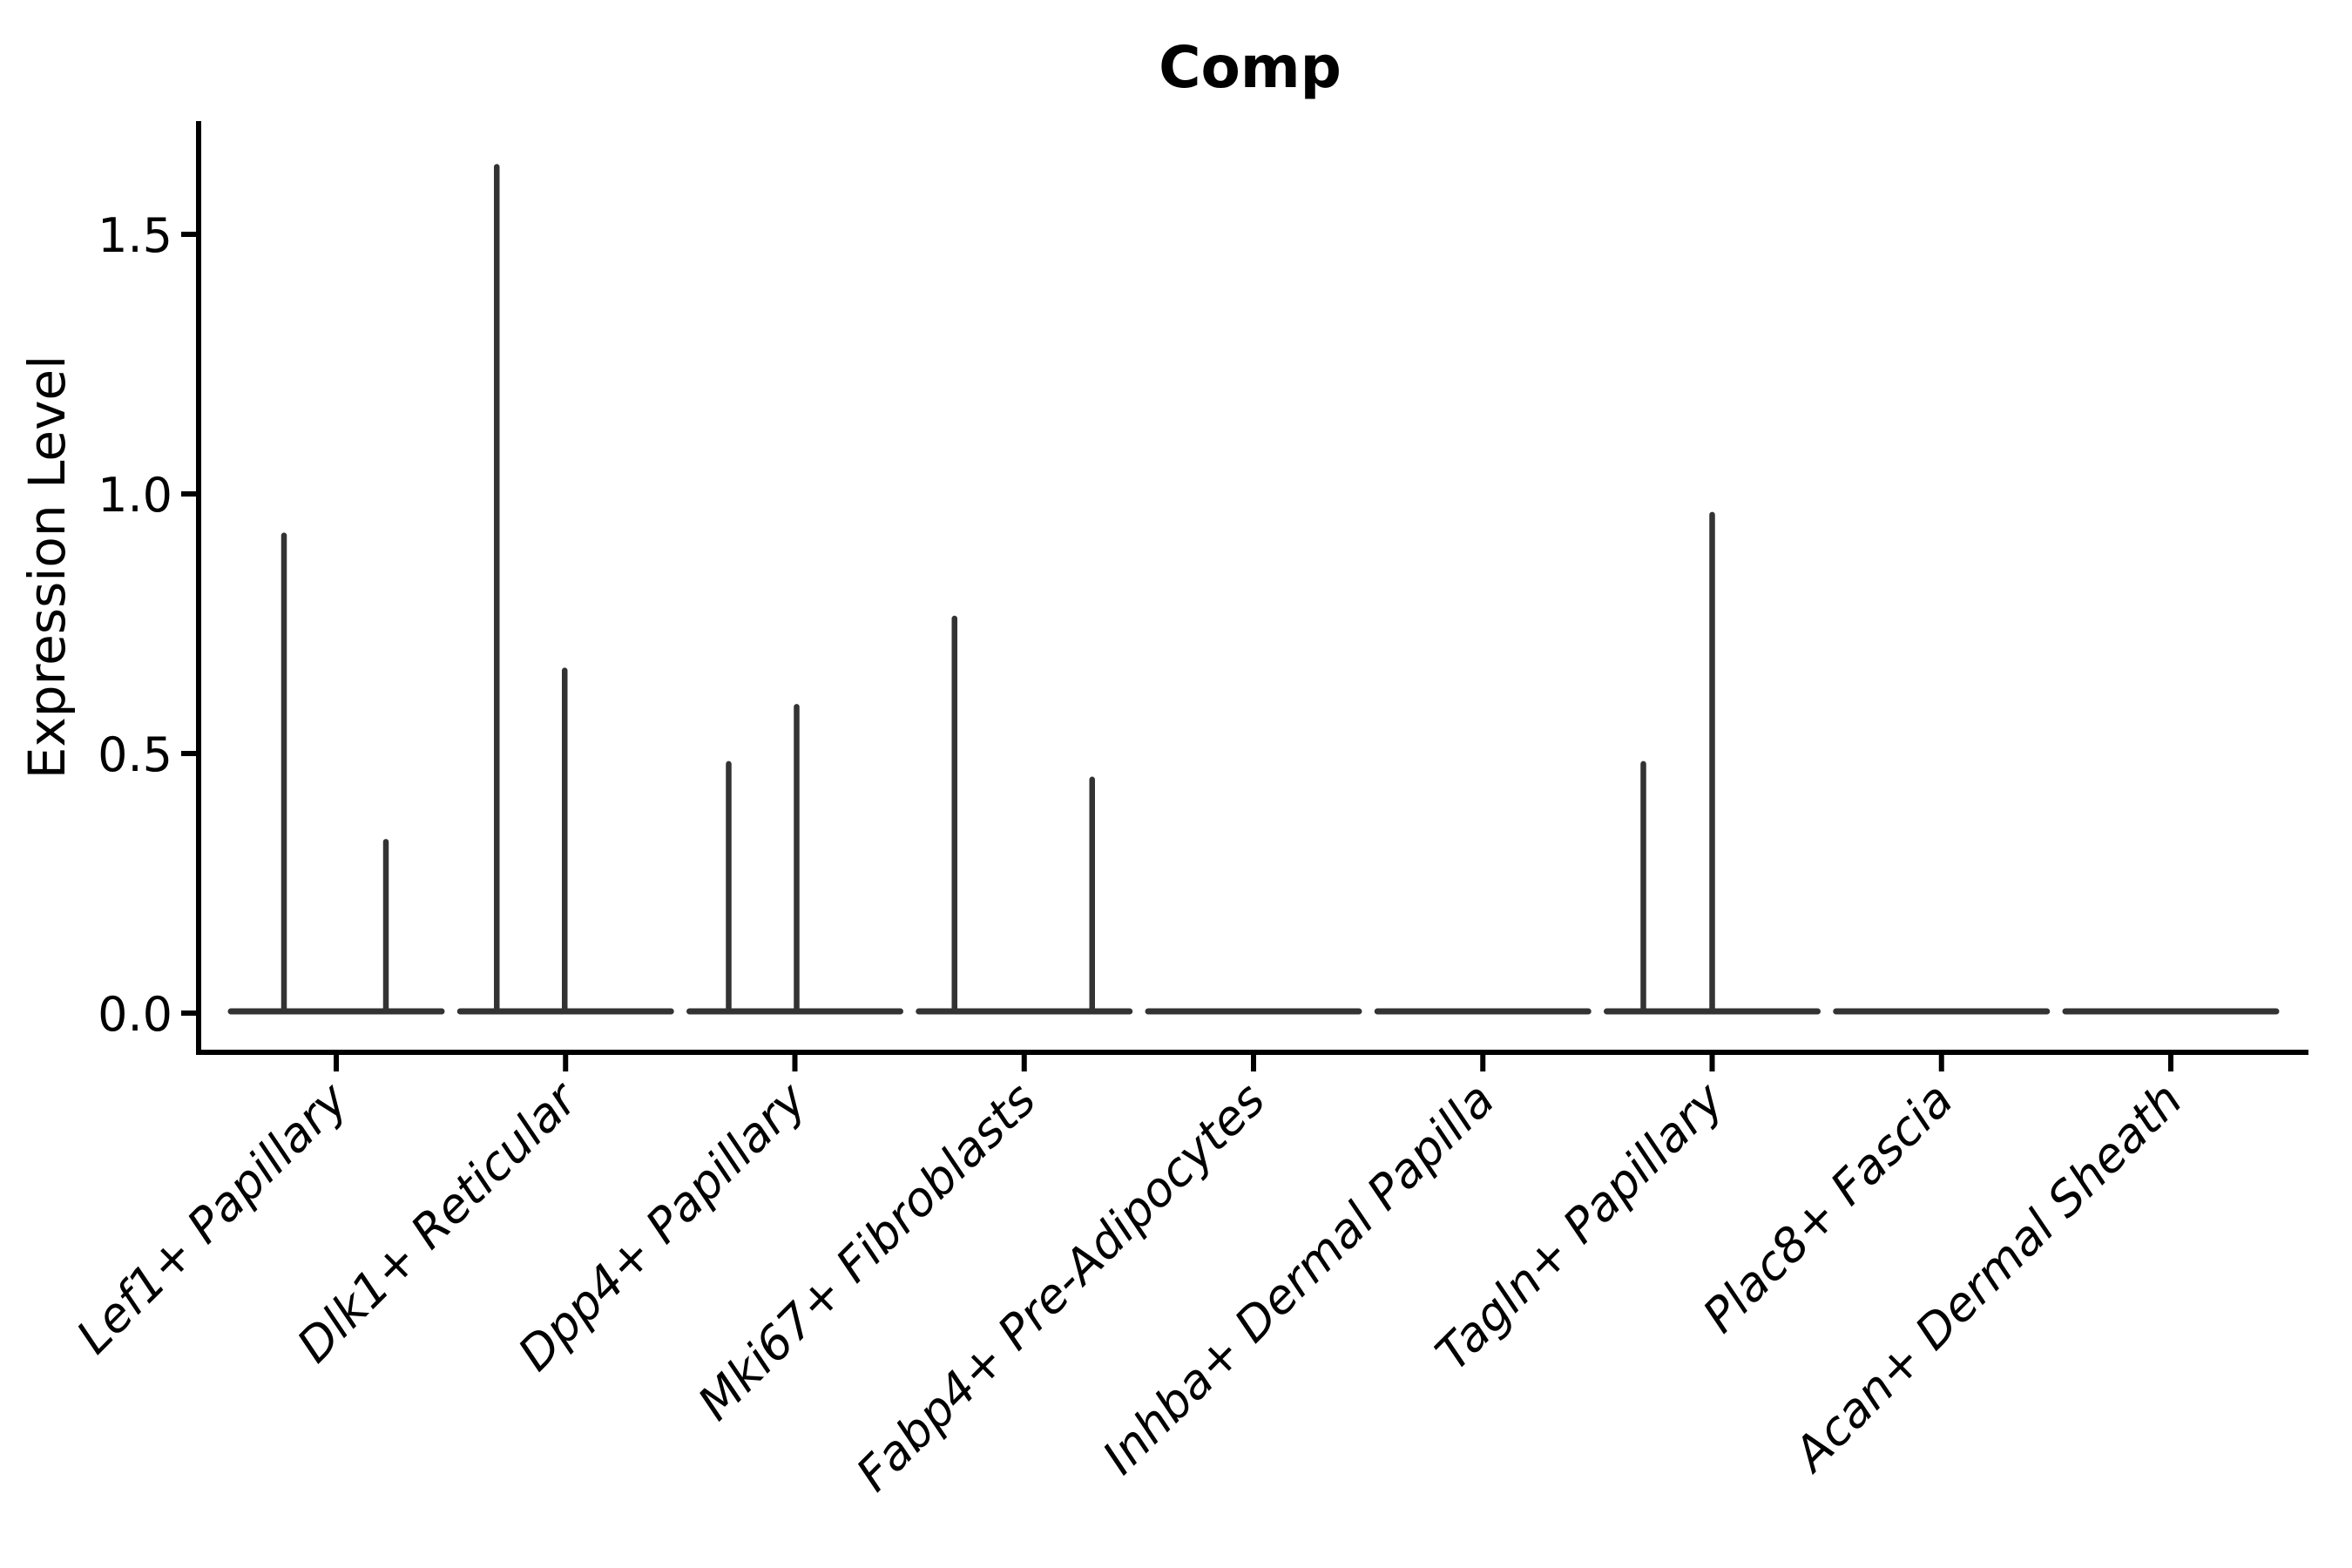  I want to click on y-axis-ticks: 0.0 0.5 1.0 1.5, so click(148, 625).